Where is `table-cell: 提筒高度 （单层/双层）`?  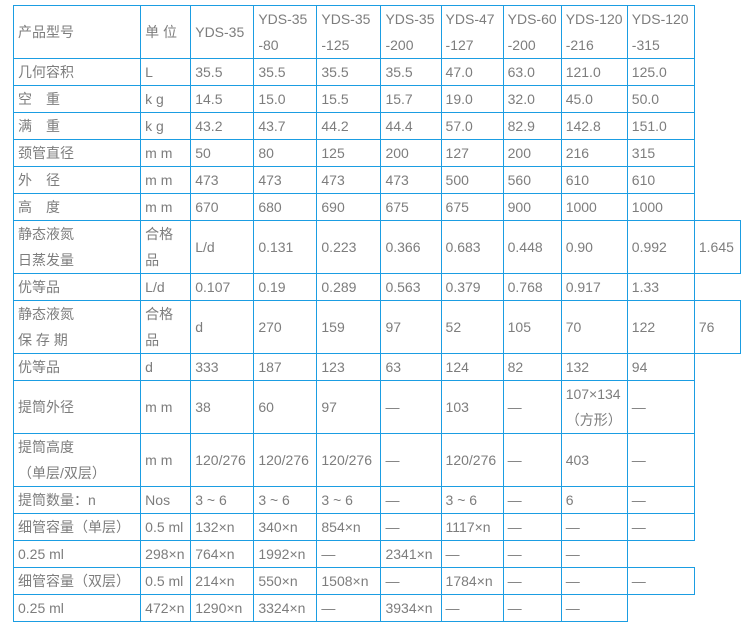
table-cell: 提筒高度 （单层/双层） is located at coordinates (77, 460).